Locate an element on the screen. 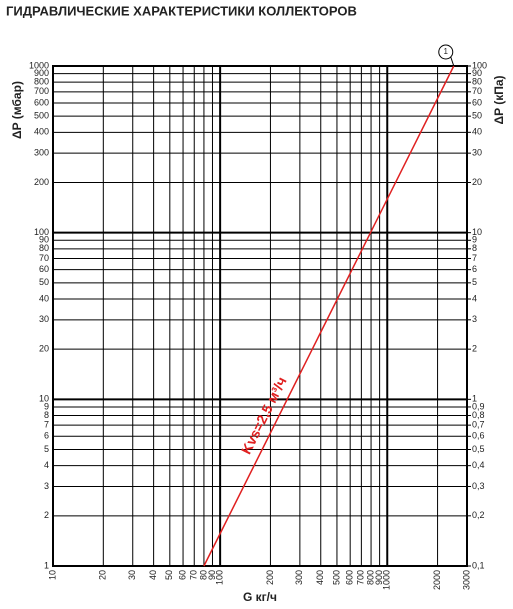  y2-tick-label: 3 is located at coordinates (474, 319).